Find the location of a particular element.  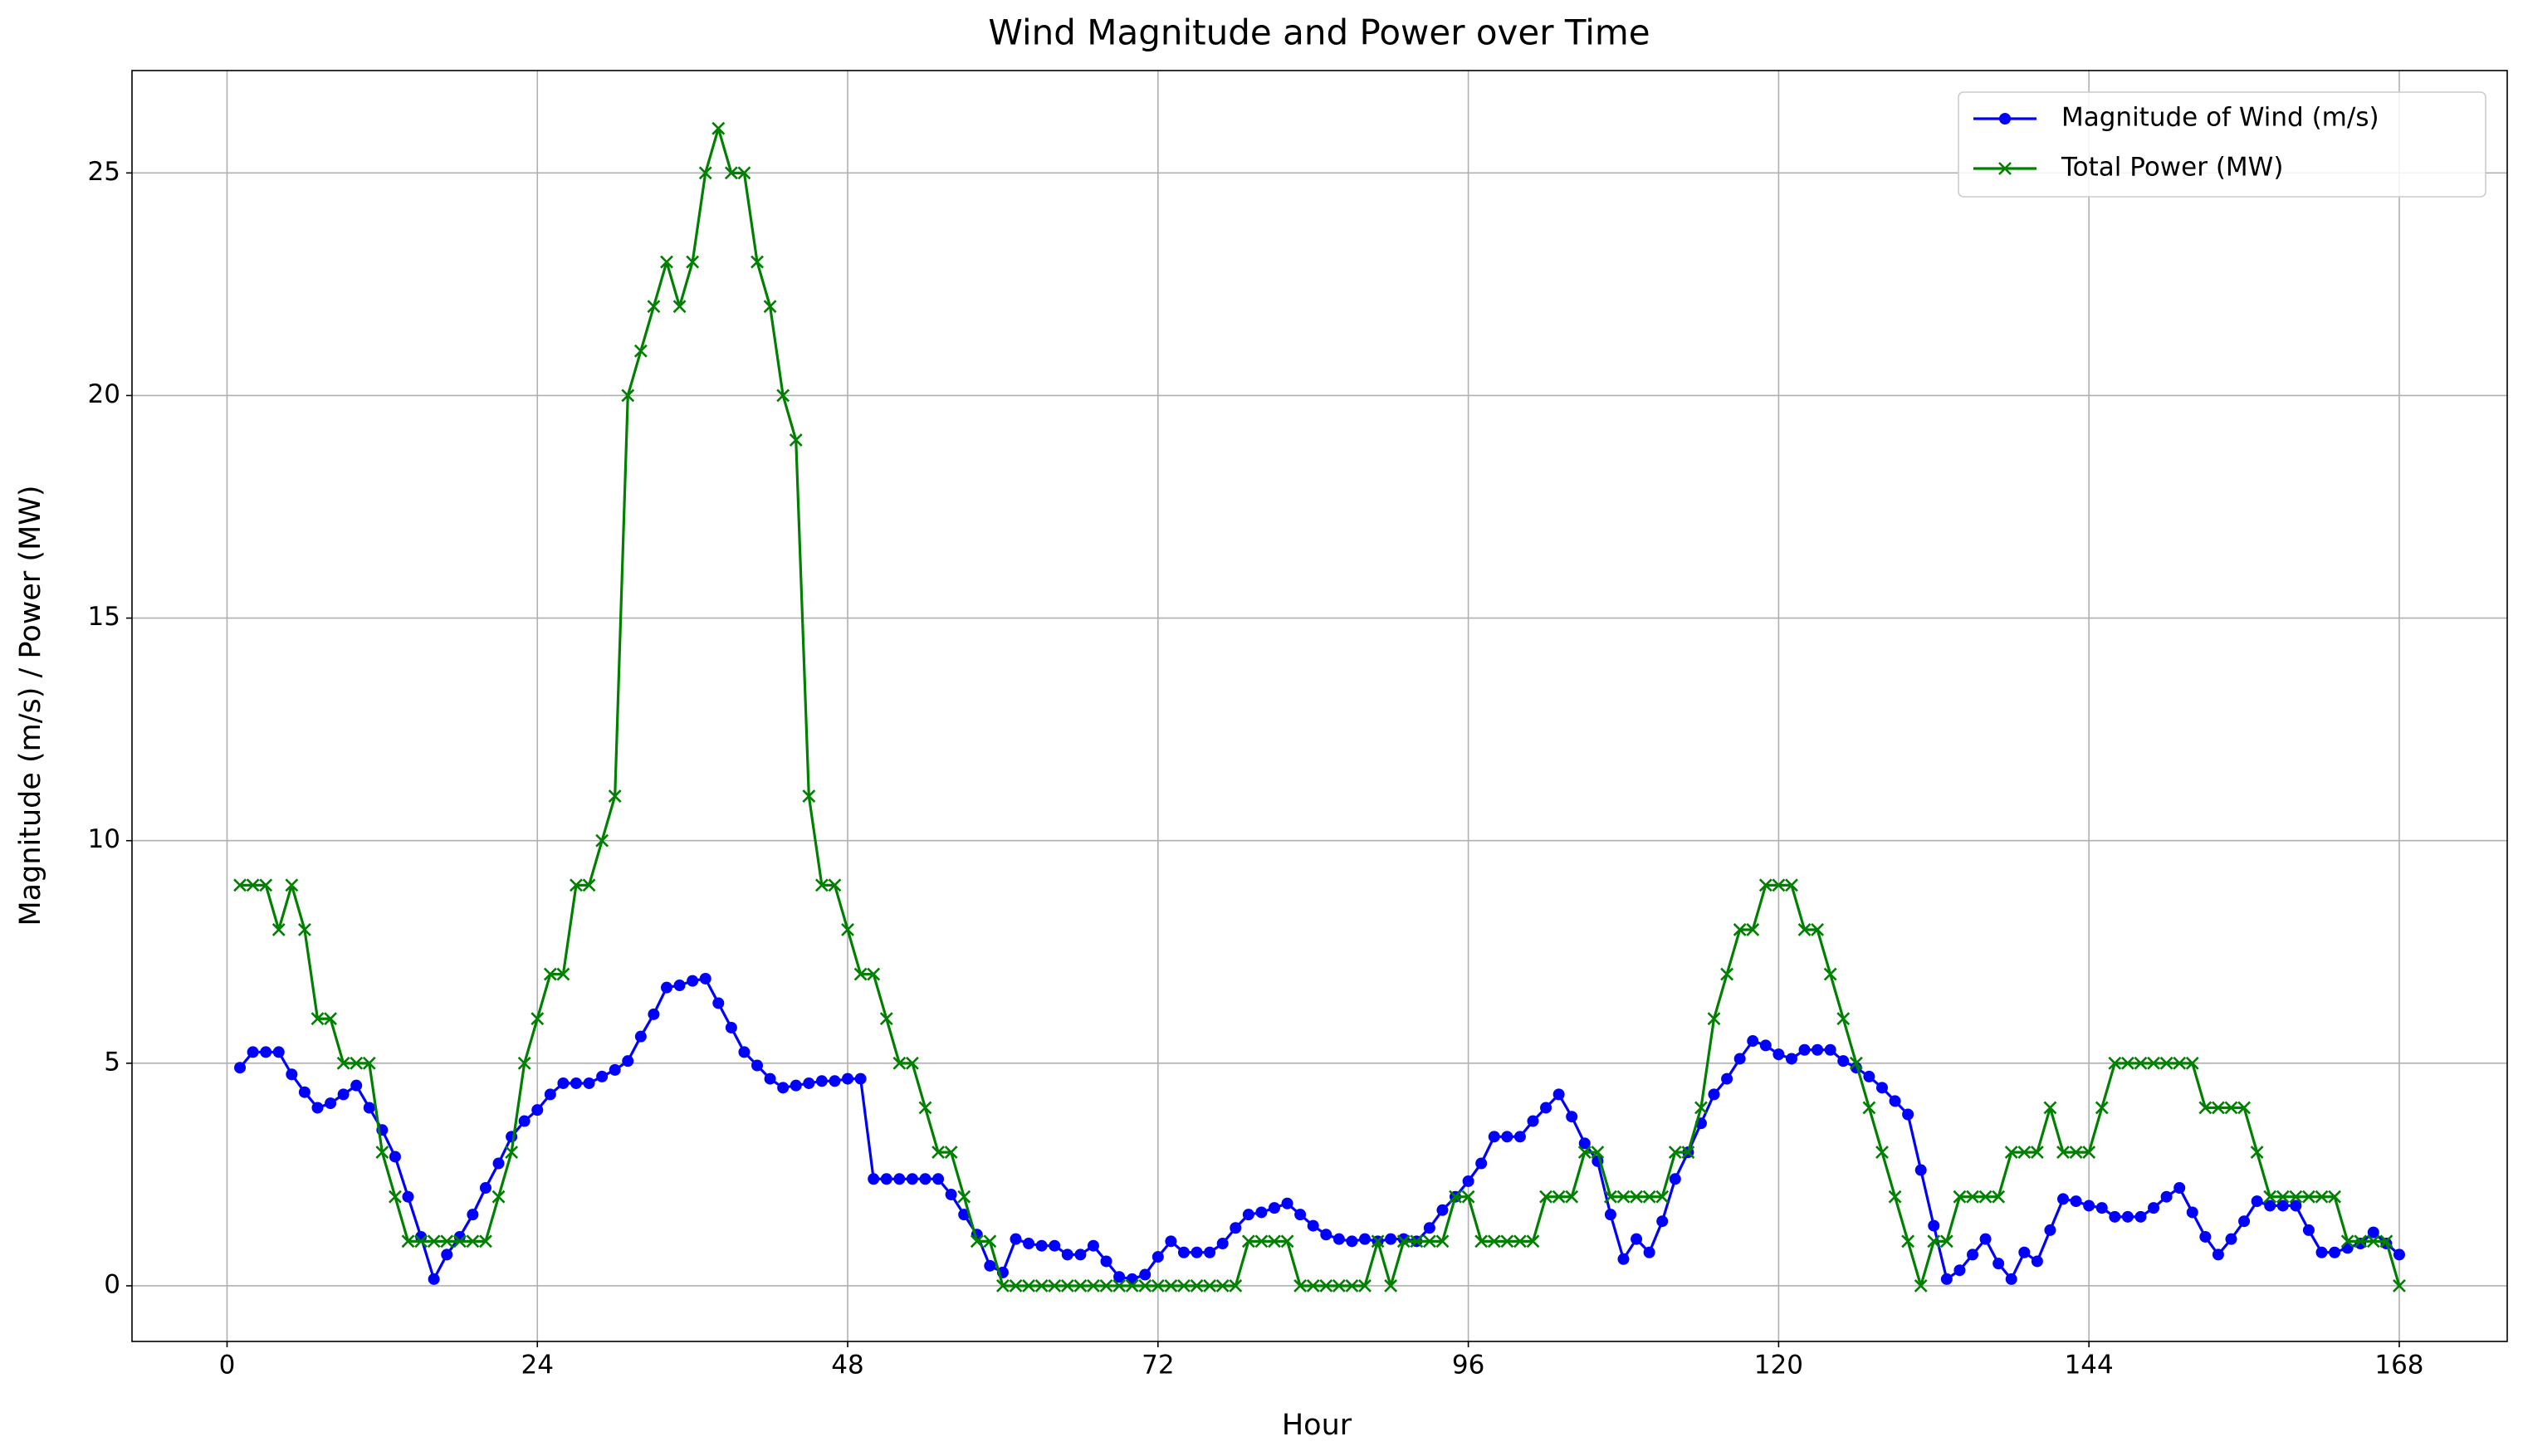

x-tick-label: 168 is located at coordinates (2399, 1365).